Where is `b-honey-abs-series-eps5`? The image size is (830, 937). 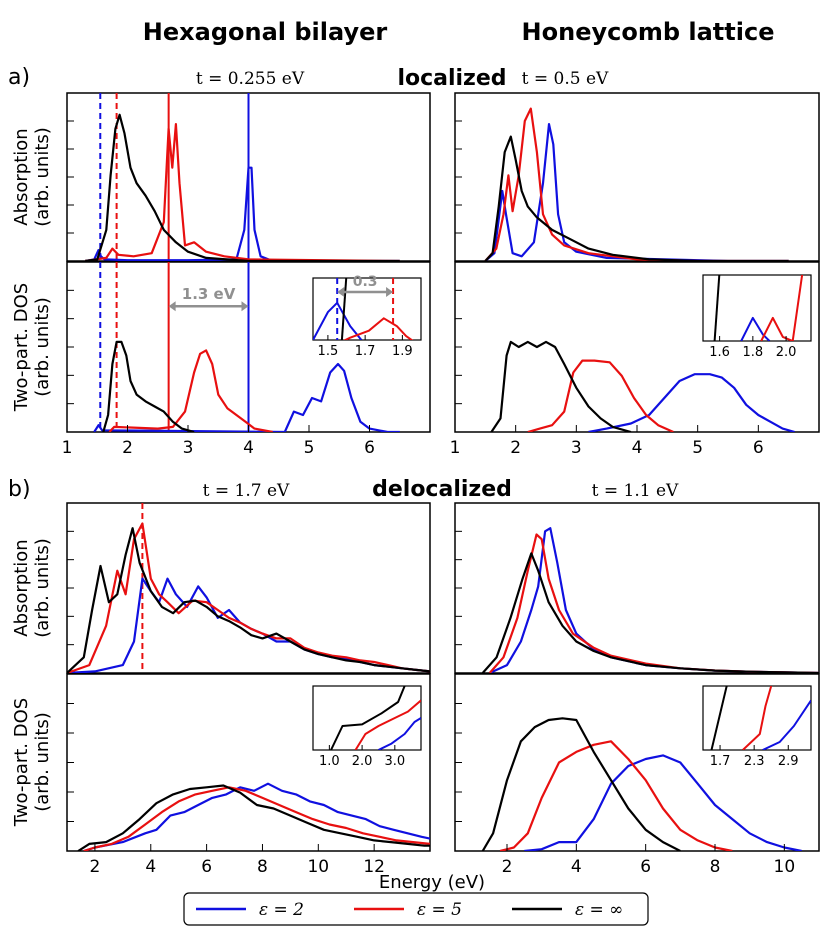
b-honey-abs-series-eps5 is located at coordinates (653, 603).